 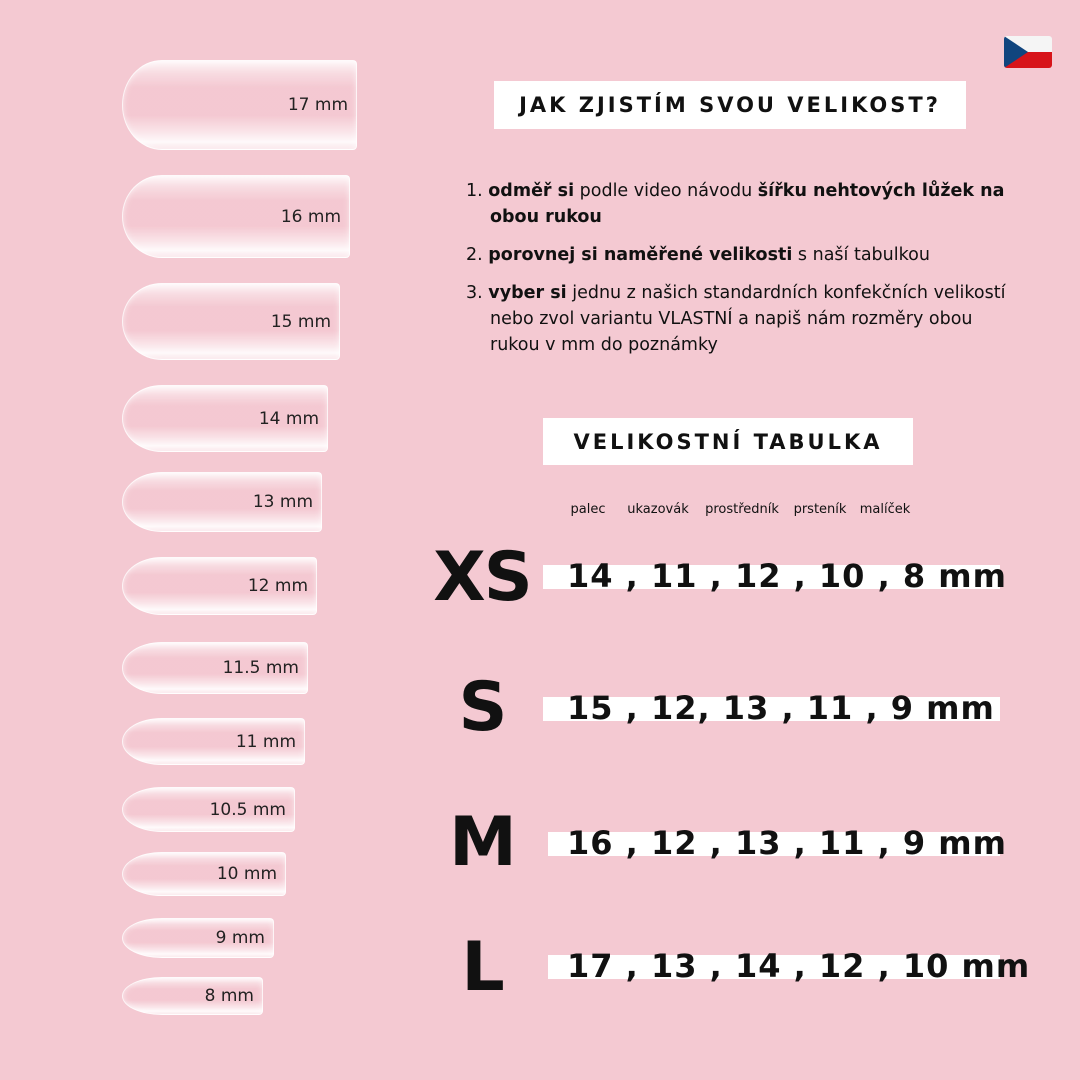 I want to click on nail-size-label: 11 mm, so click(x=265, y=741).